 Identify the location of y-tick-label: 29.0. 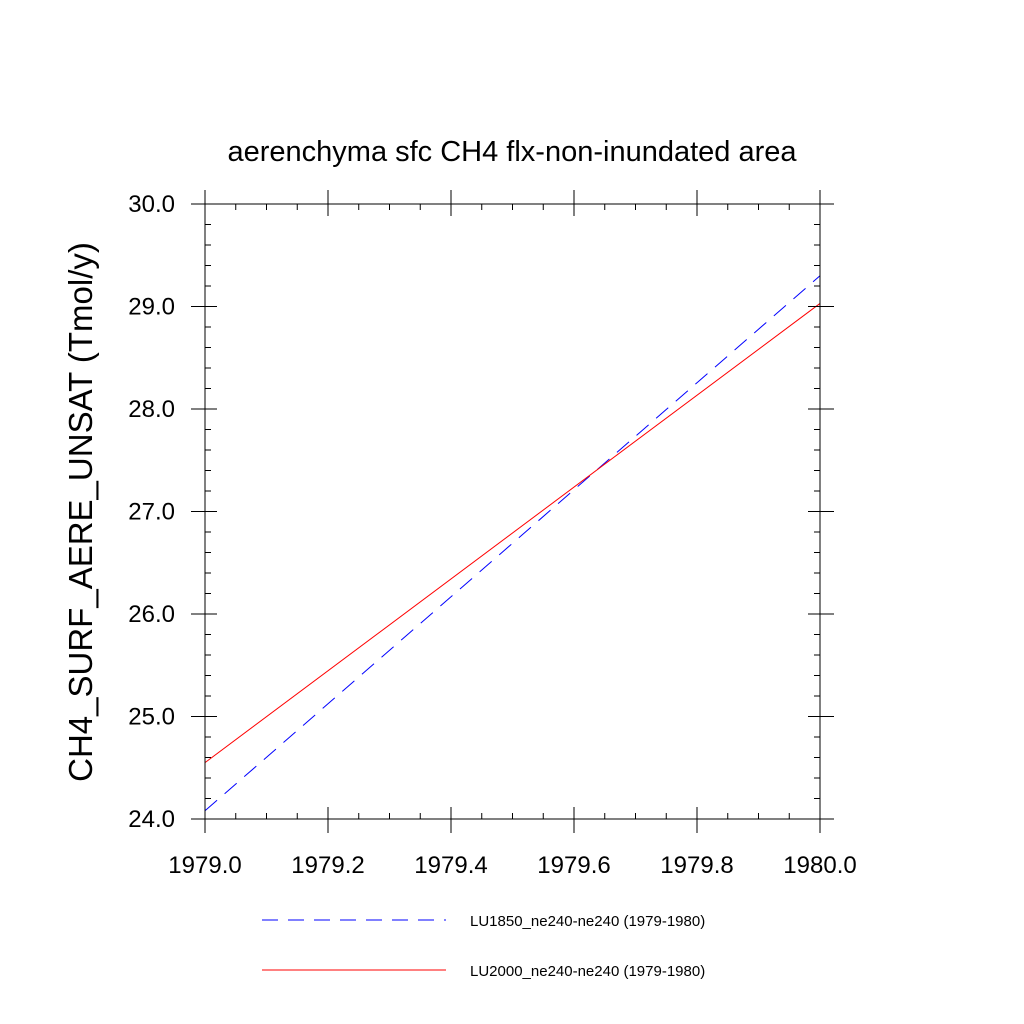
(151, 307).